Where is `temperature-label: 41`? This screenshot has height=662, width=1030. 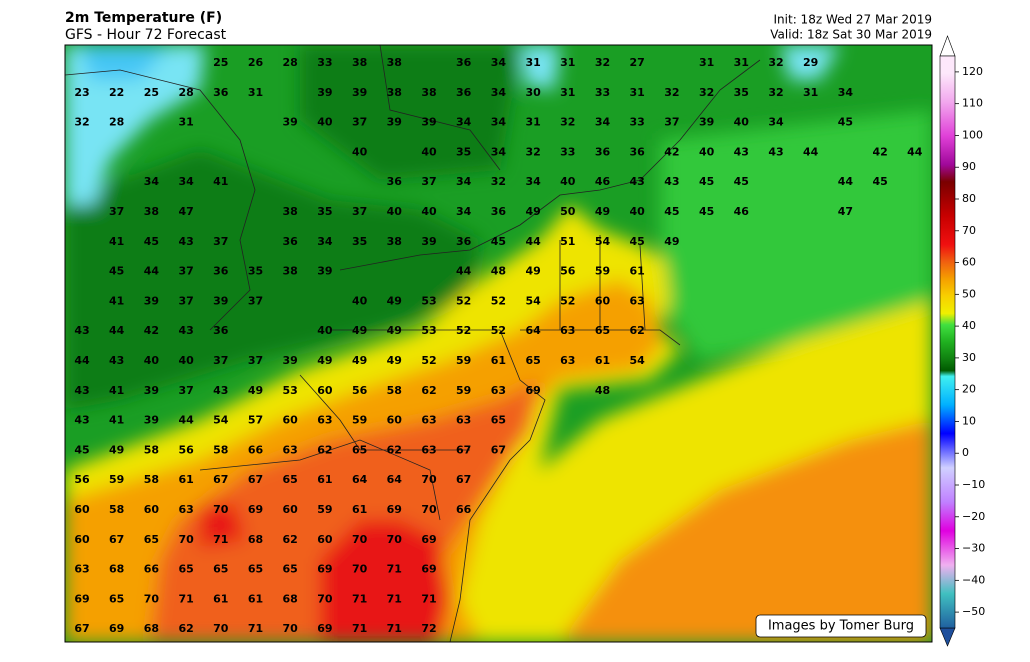
temperature-label: 41 is located at coordinates (116, 300).